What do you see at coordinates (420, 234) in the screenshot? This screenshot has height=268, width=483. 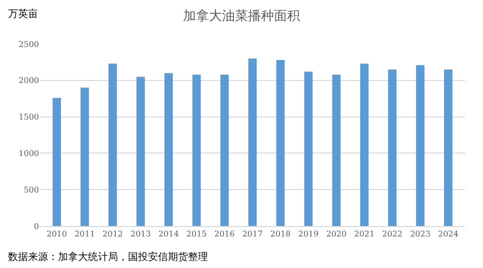 I see `x-tick-label: 2023` at bounding box center [420, 234].